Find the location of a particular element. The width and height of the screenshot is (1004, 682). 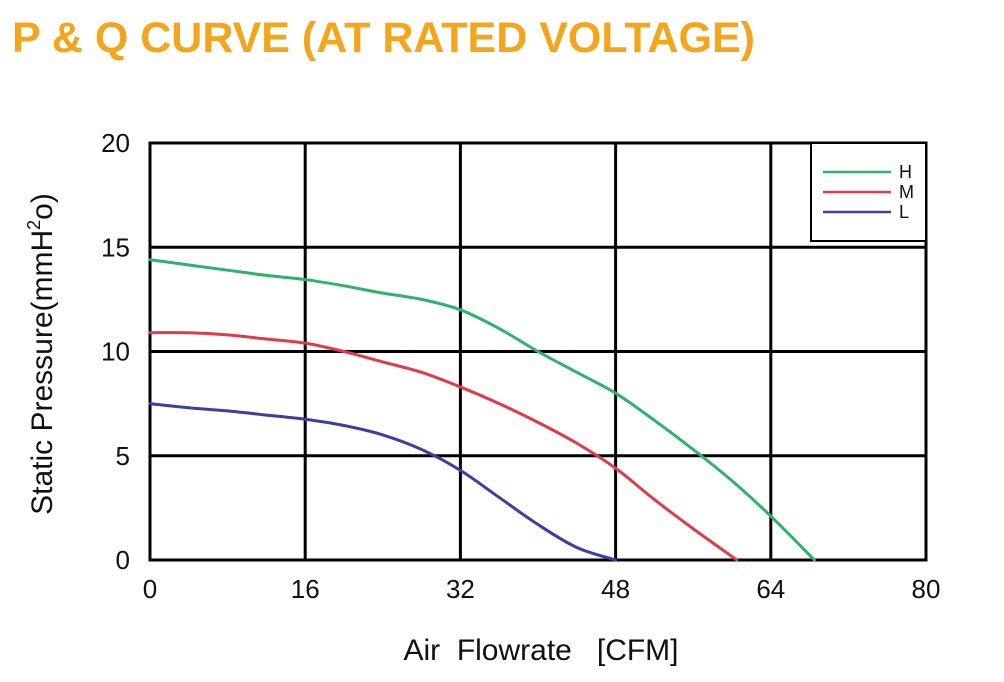

y-tick-label-15: 15 is located at coordinates (115, 247).